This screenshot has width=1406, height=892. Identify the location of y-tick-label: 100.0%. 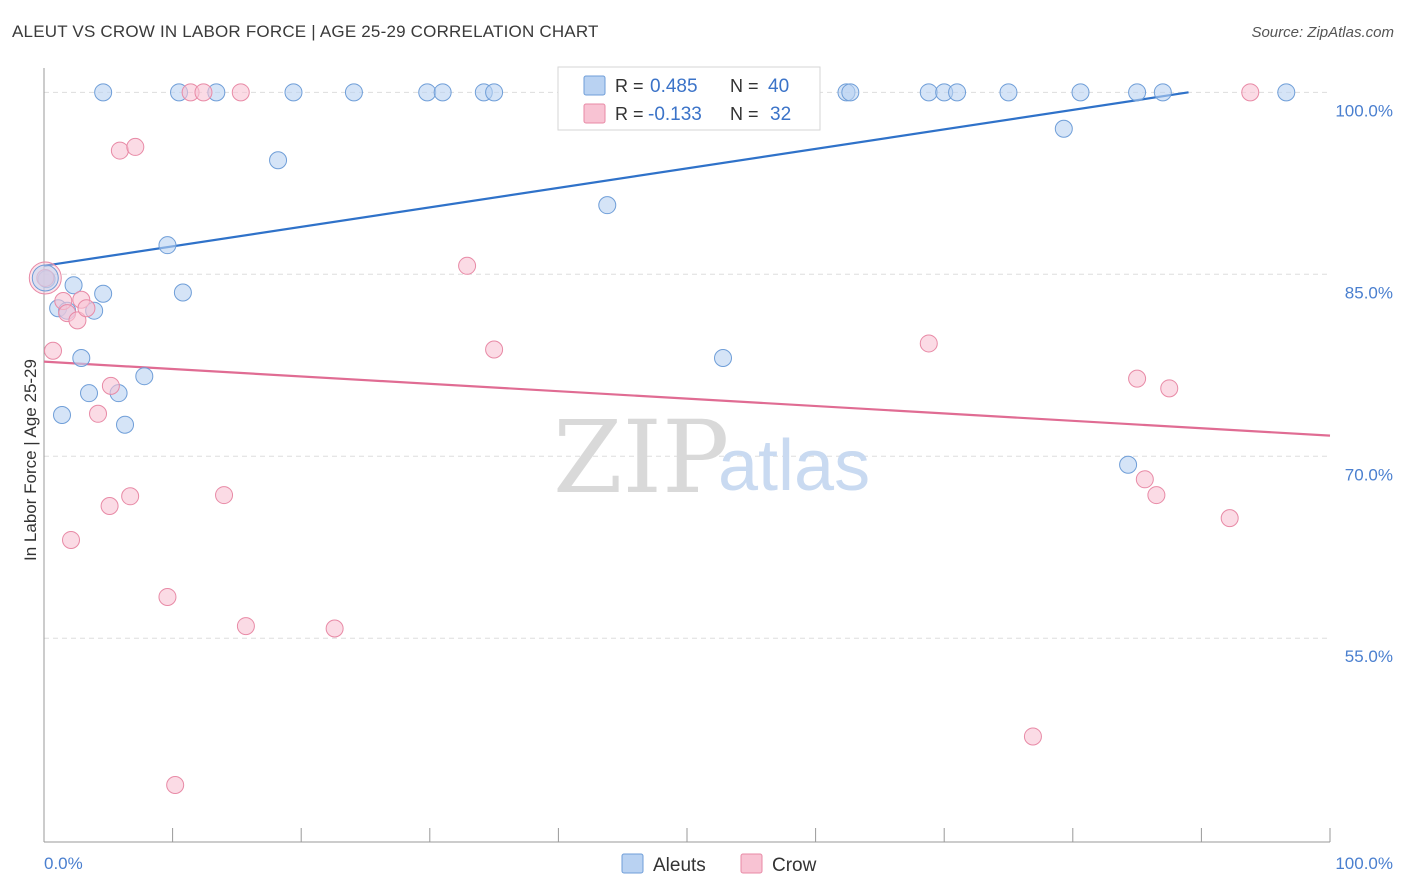
(1364, 110).